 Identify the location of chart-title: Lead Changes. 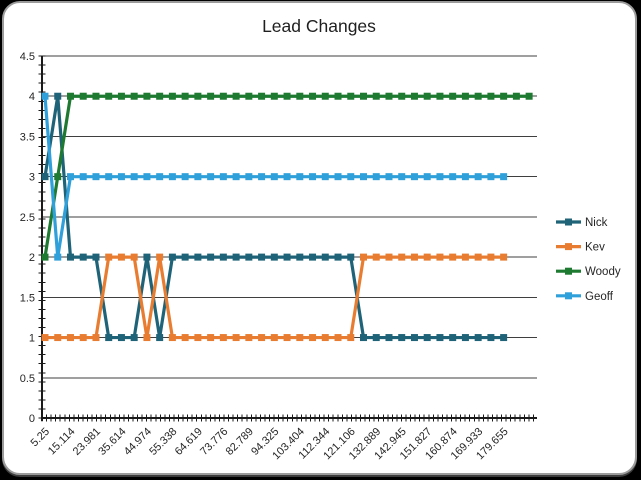
(319, 26).